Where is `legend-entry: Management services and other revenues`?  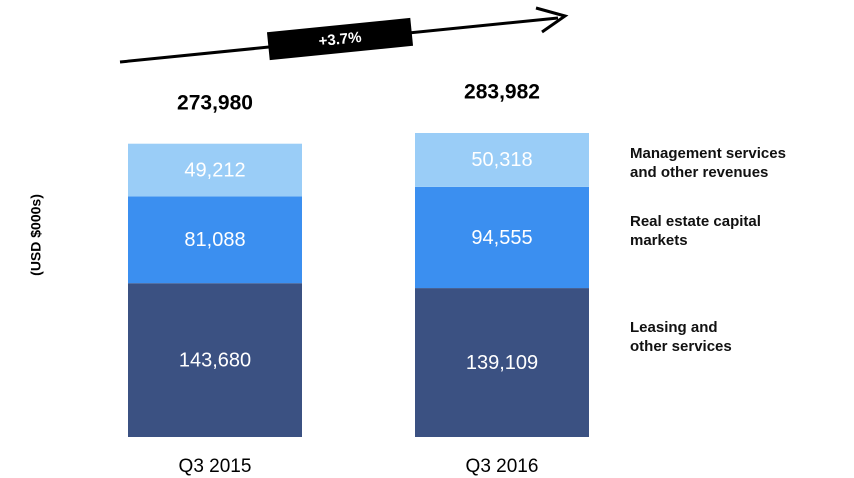
legend-entry: Management services and other revenues is located at coordinates (708, 163).